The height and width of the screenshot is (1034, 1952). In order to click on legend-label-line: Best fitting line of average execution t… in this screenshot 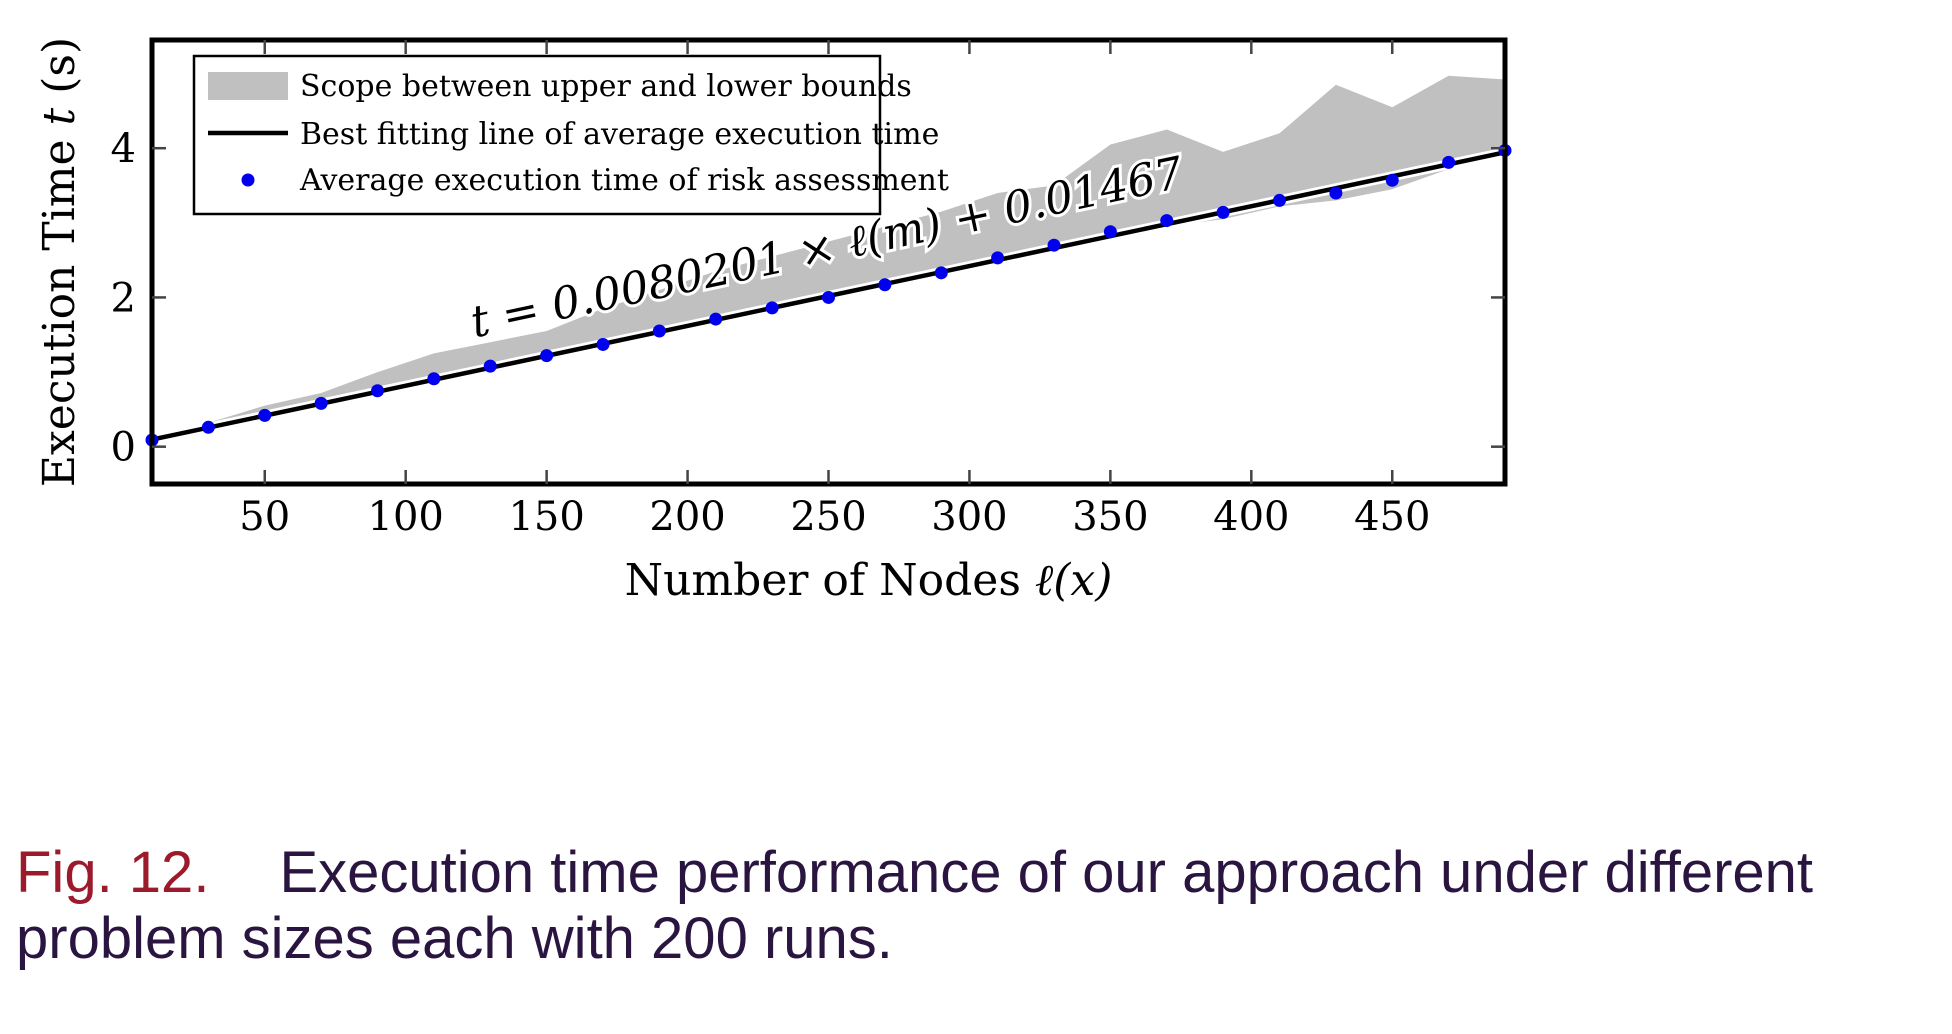, I will do `click(619, 134)`.